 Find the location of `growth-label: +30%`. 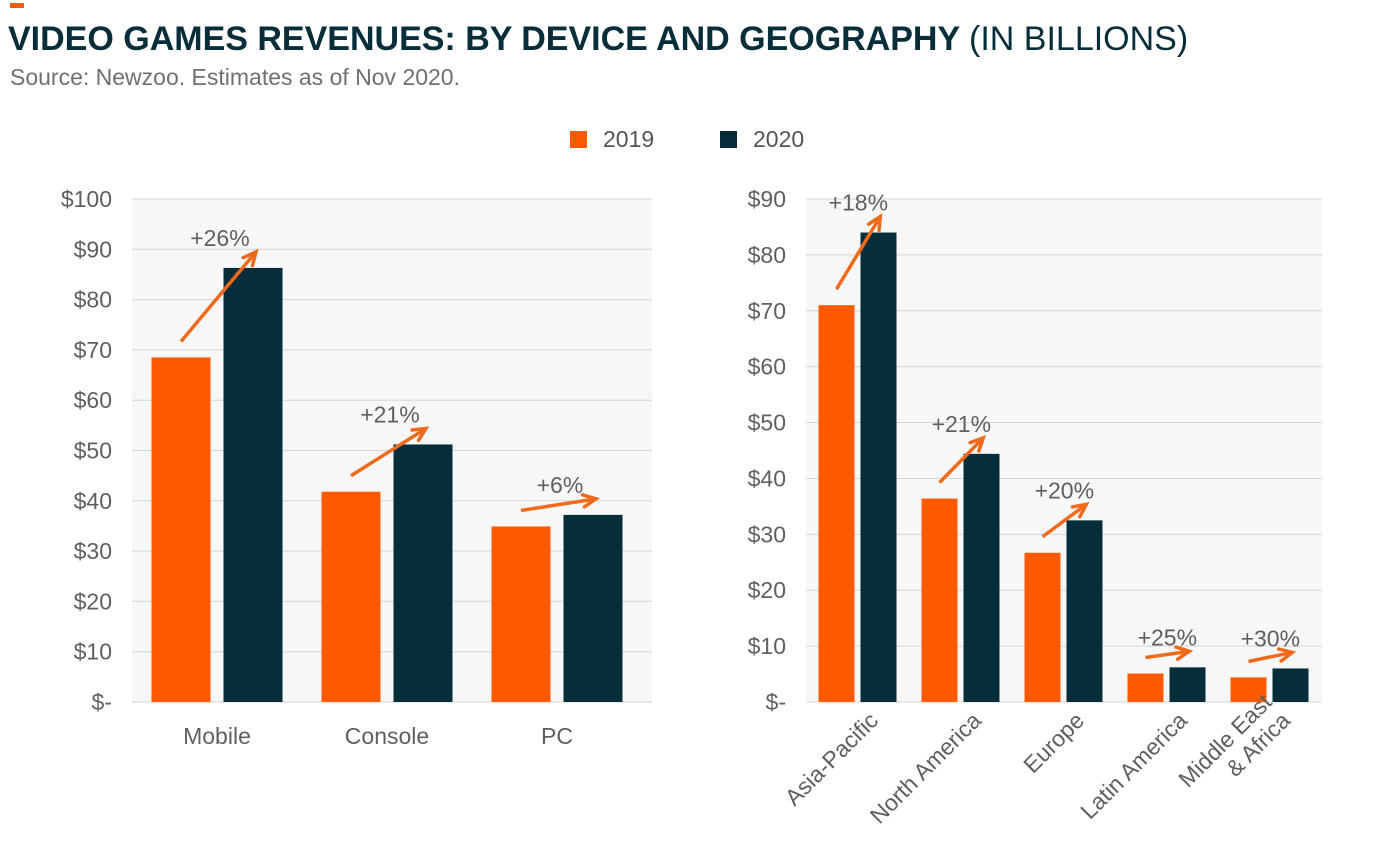

growth-label: +30% is located at coordinates (1270, 638).